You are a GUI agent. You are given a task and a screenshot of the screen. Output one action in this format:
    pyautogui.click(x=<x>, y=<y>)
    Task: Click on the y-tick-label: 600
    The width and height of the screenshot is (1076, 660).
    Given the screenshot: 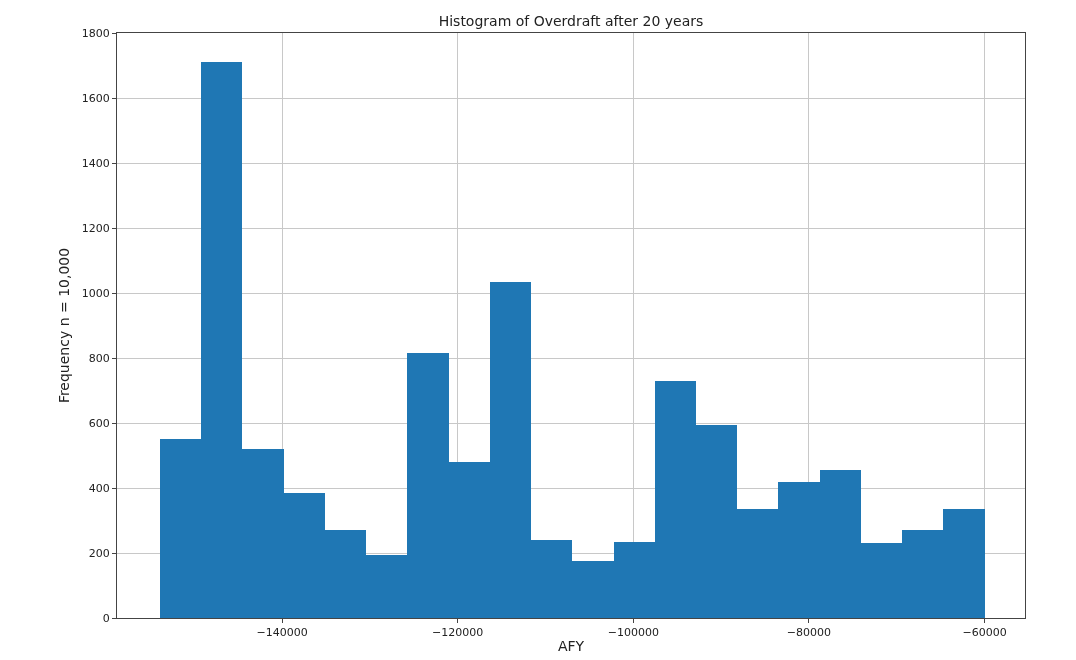 What is the action you would take?
    pyautogui.click(x=99, y=423)
    